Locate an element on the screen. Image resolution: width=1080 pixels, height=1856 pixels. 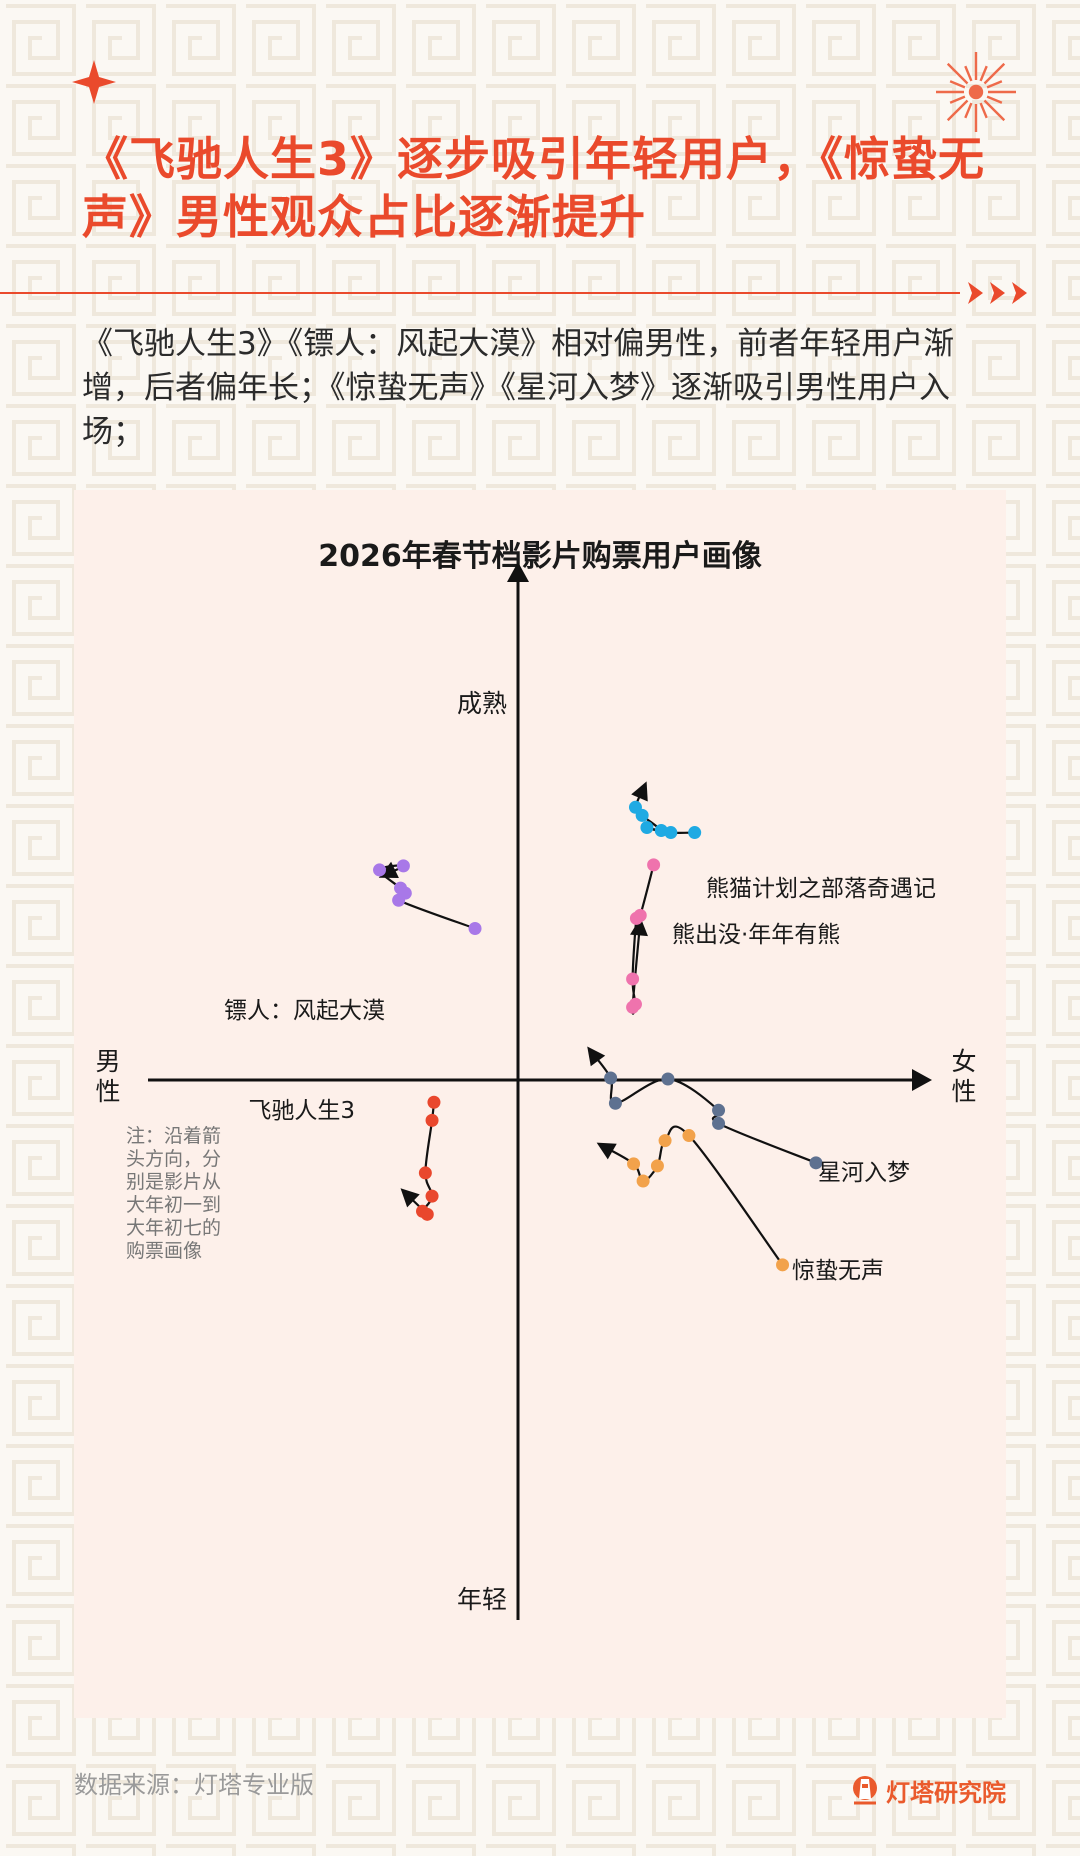
svg-text: 大年初一到 is located at coordinates (173, 1205).